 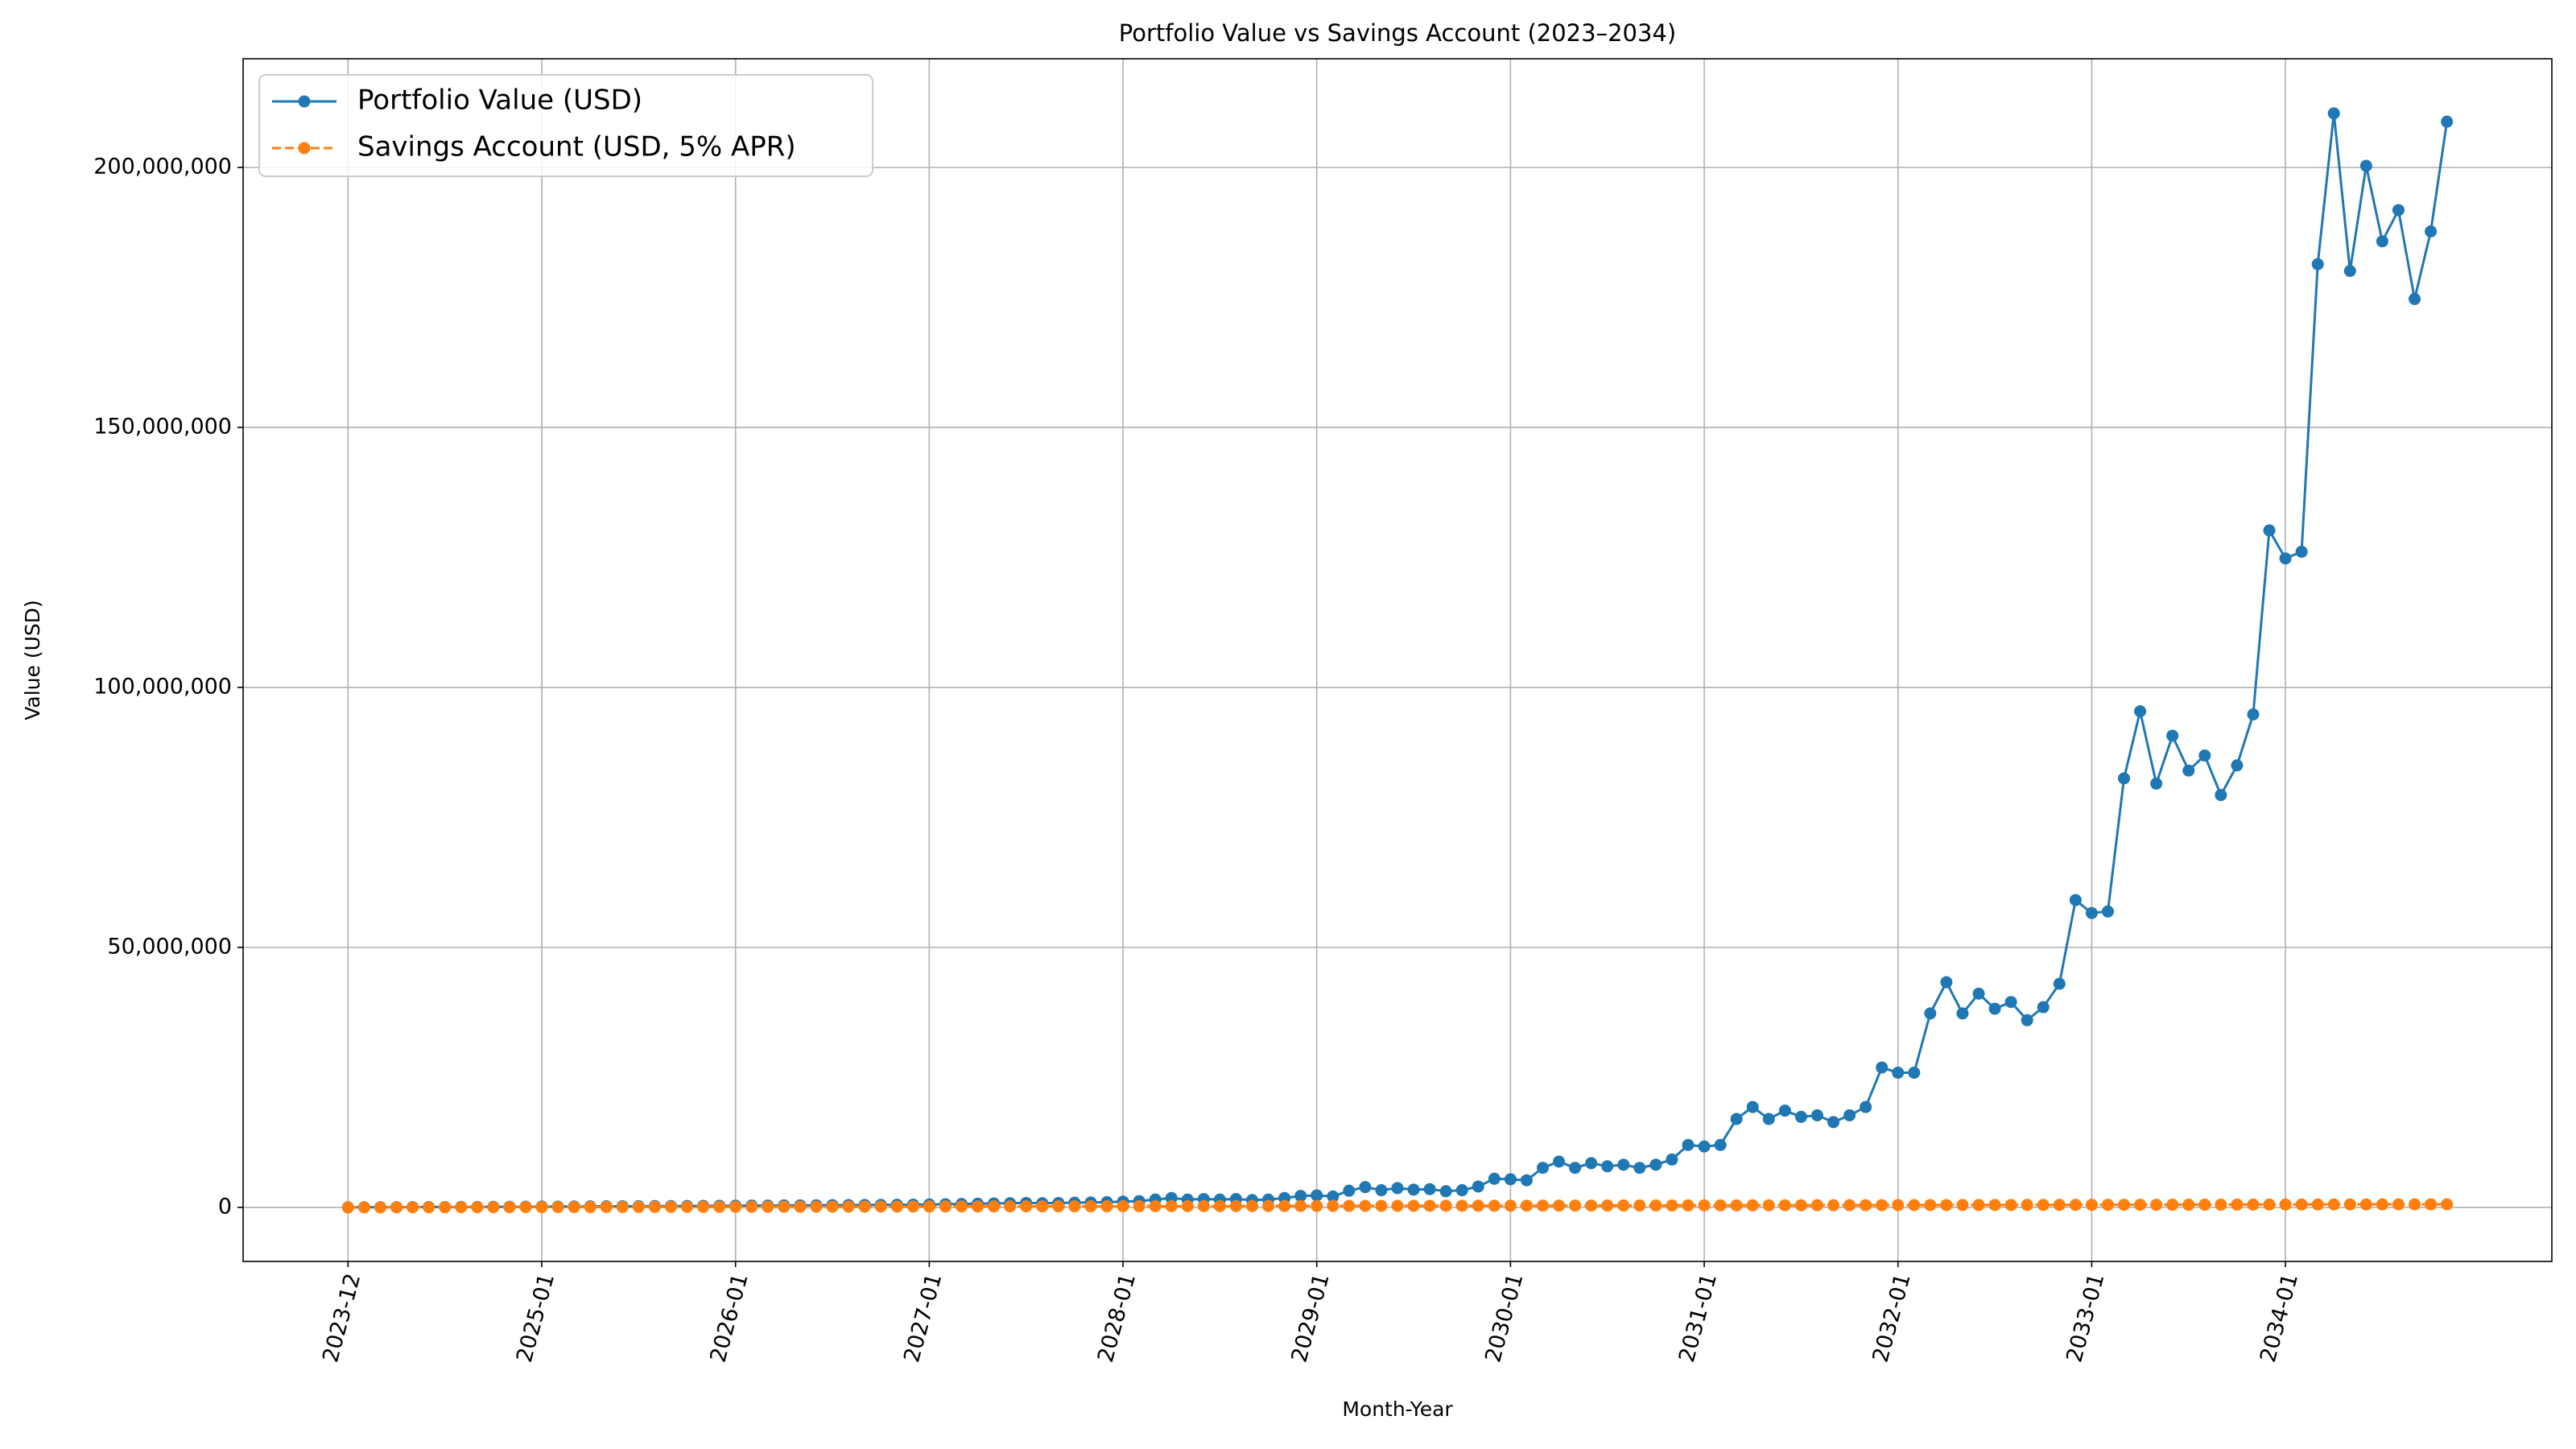 I want to click on y-tick-label: 150,000,000, so click(x=162, y=426).